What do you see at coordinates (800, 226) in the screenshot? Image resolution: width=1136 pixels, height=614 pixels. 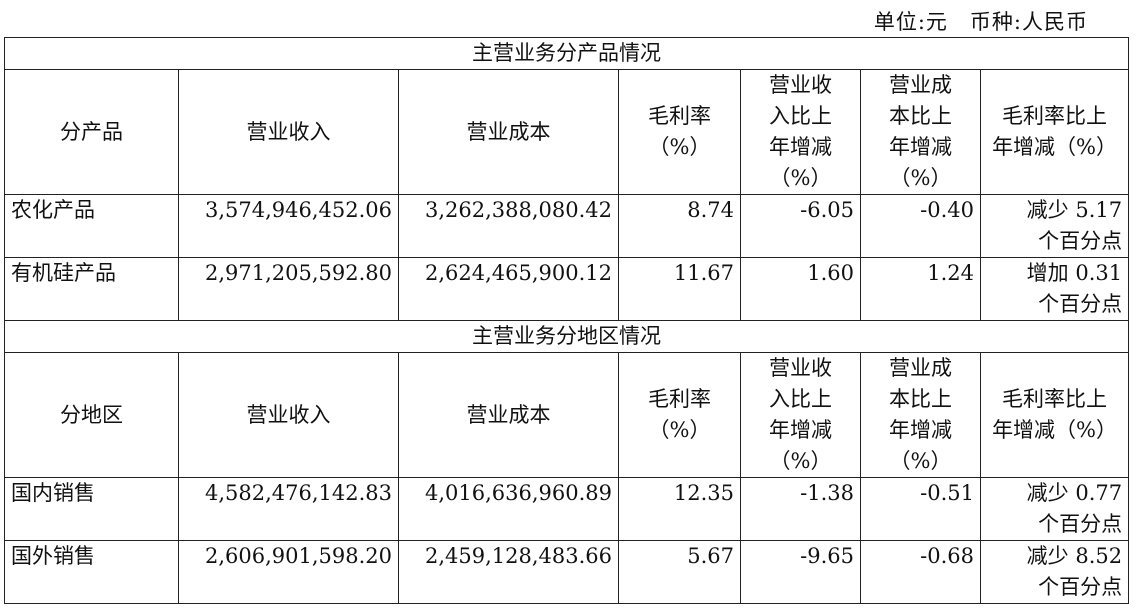 I see `table-cell: -6.05` at bounding box center [800, 226].